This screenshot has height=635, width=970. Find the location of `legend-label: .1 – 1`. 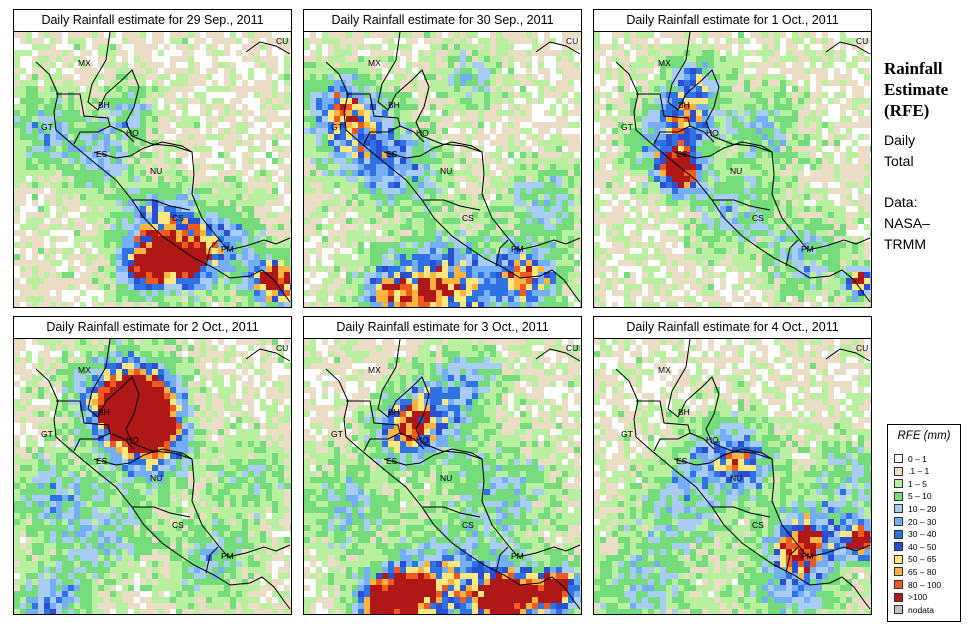

legend-label: .1 – 1 is located at coordinates (919, 471).